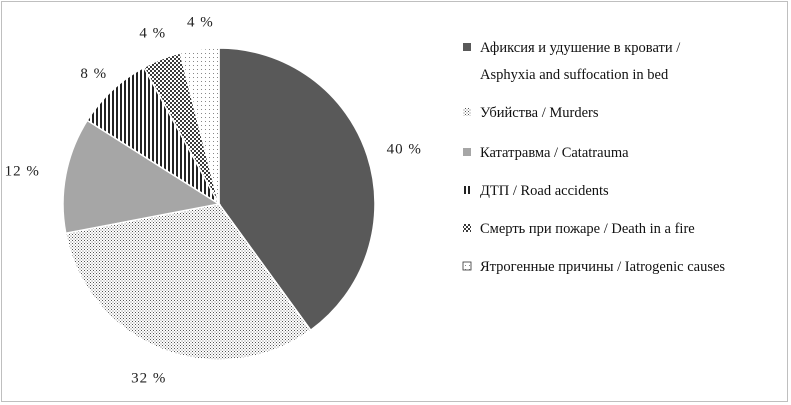 The height and width of the screenshot is (405, 791). Describe the element at coordinates (188, 282) in the screenshot. I see `pie-slice-murders` at that location.